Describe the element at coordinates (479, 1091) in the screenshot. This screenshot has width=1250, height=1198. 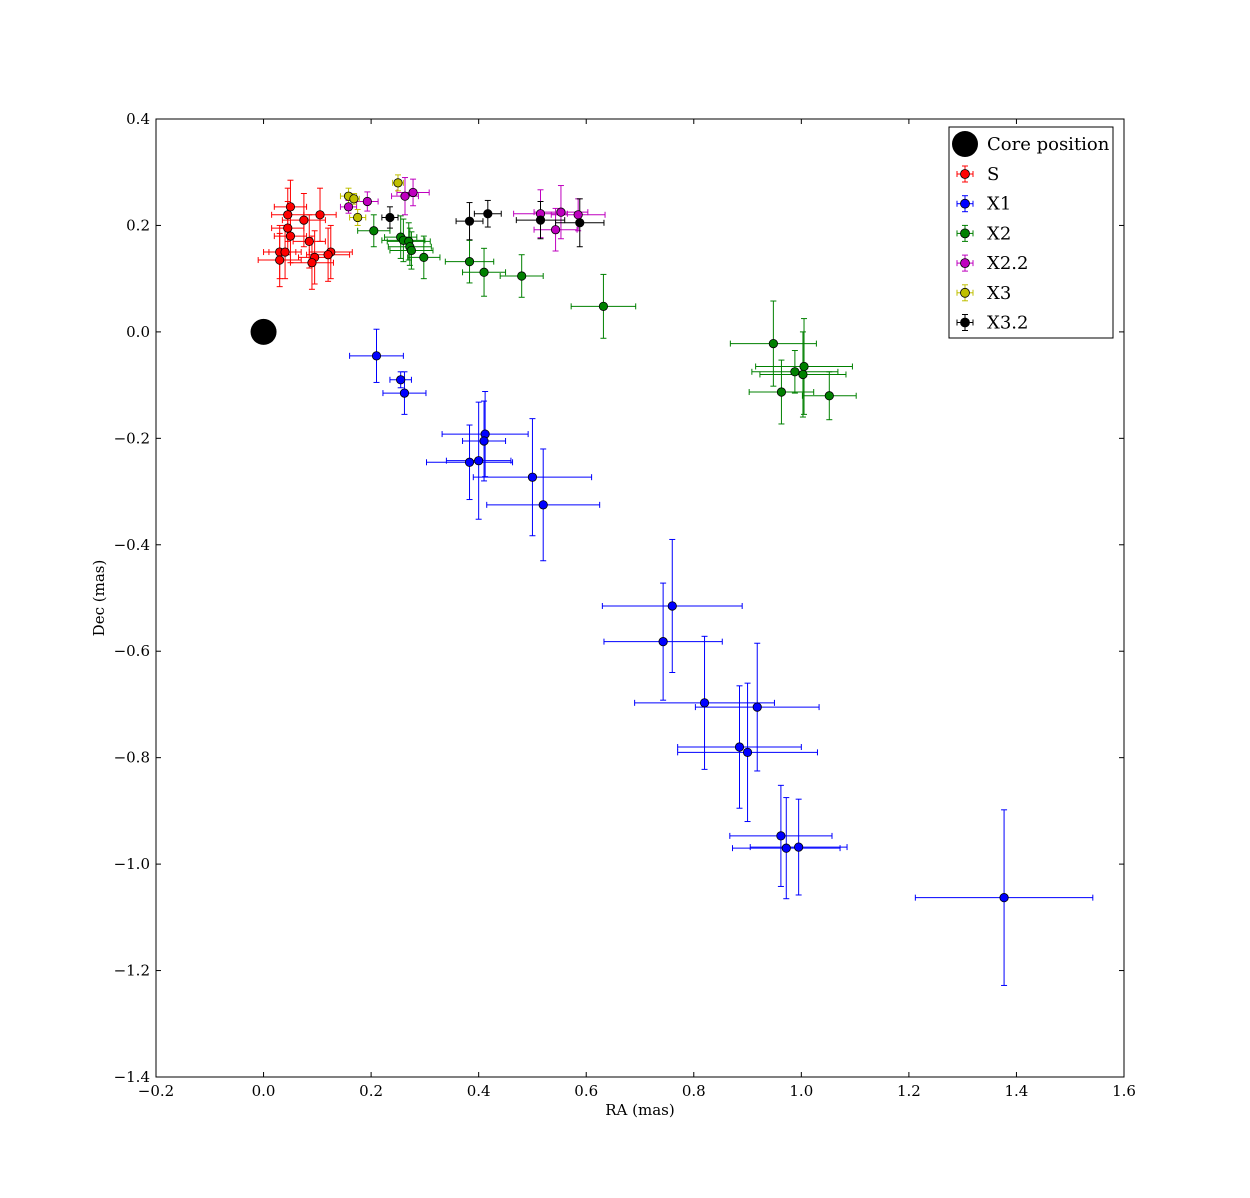
I see `x-tick-label: 0.4` at that location.